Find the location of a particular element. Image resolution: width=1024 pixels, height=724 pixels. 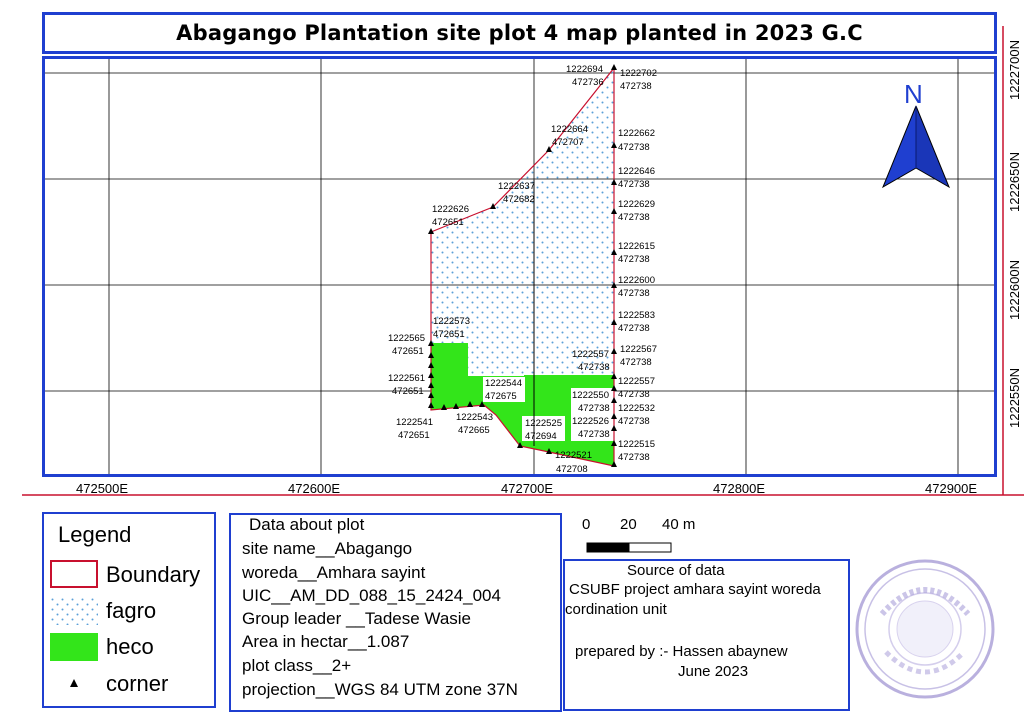

corner-label-e: 472694 is located at coordinates (541, 436).